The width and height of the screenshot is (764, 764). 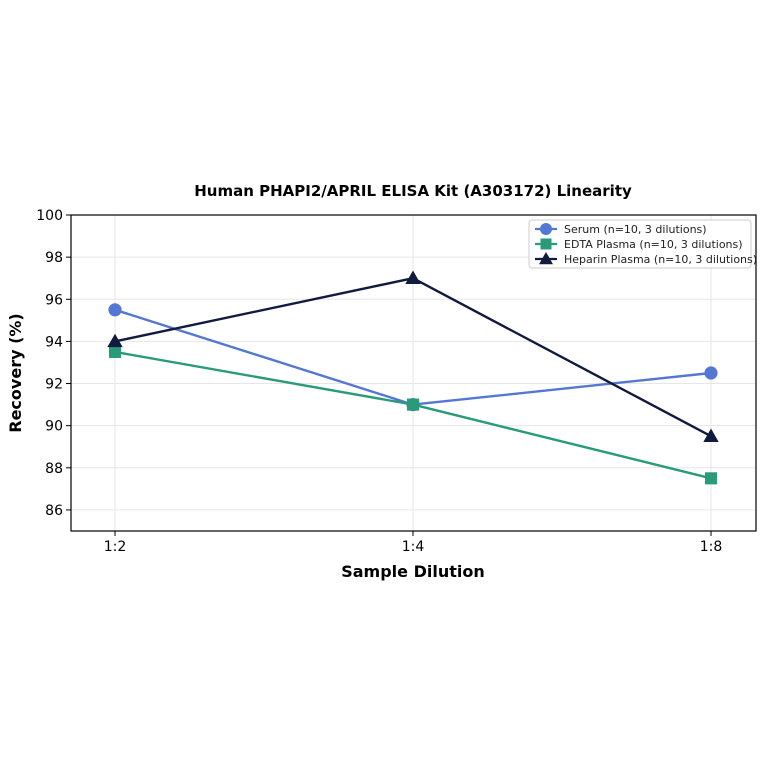 I want to click on y-tick-label: 98, so click(x=54, y=258).